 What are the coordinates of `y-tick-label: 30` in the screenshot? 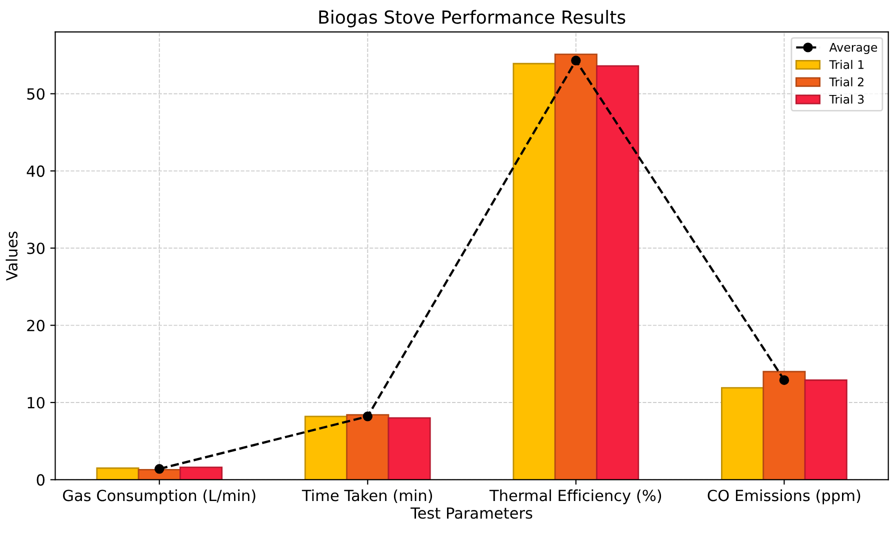 It's located at (36, 248).